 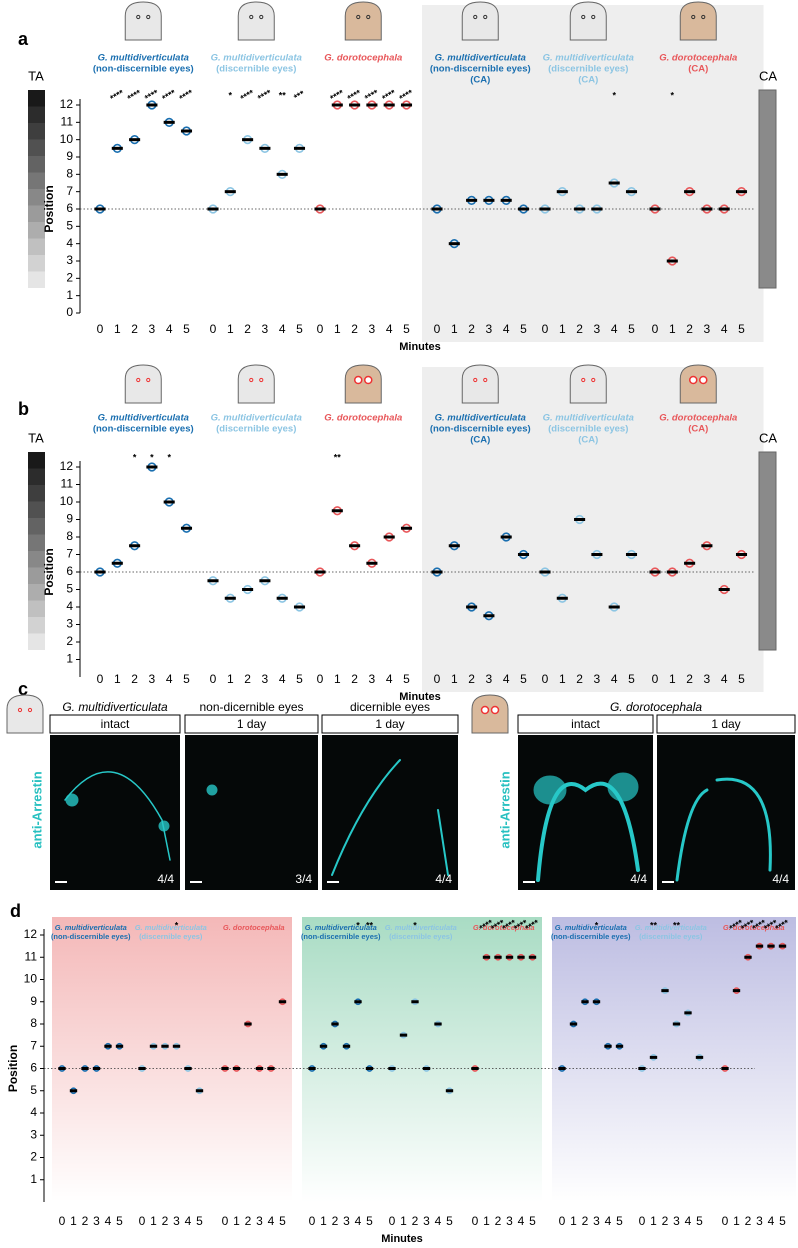 I want to click on nerve, so click(x=723, y=829).